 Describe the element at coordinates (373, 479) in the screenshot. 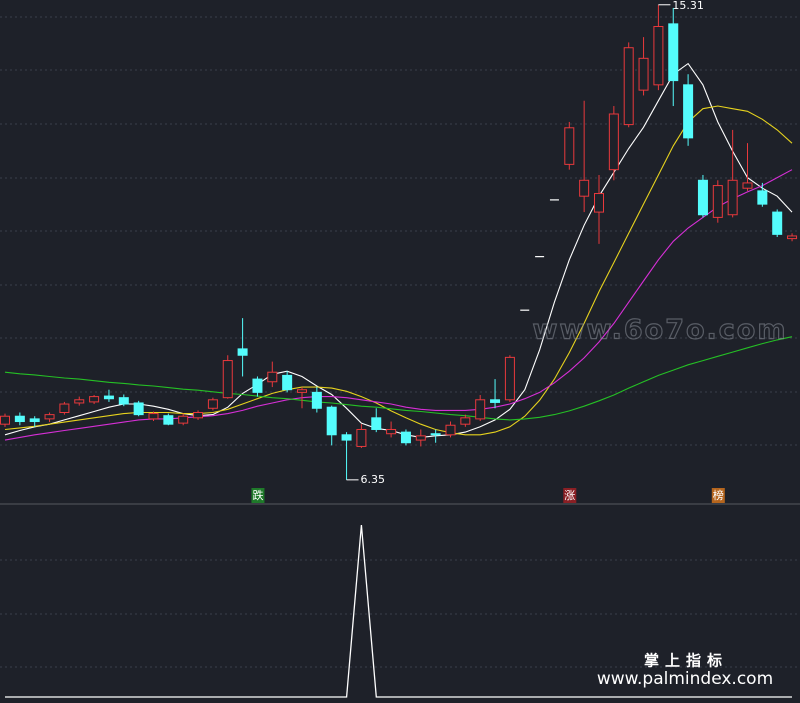

I see `low-label: 6.35` at that location.